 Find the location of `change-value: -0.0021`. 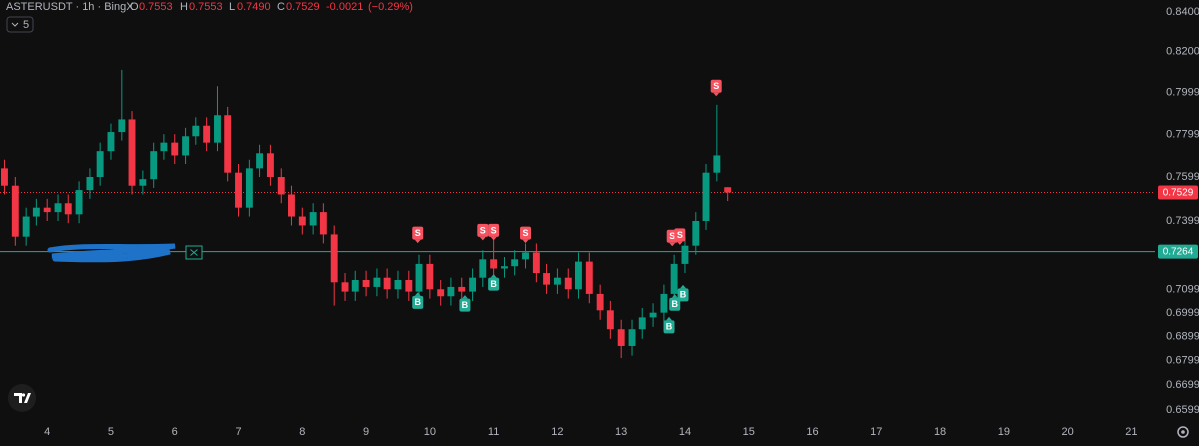

change-value: -0.0021 is located at coordinates (344, 7).